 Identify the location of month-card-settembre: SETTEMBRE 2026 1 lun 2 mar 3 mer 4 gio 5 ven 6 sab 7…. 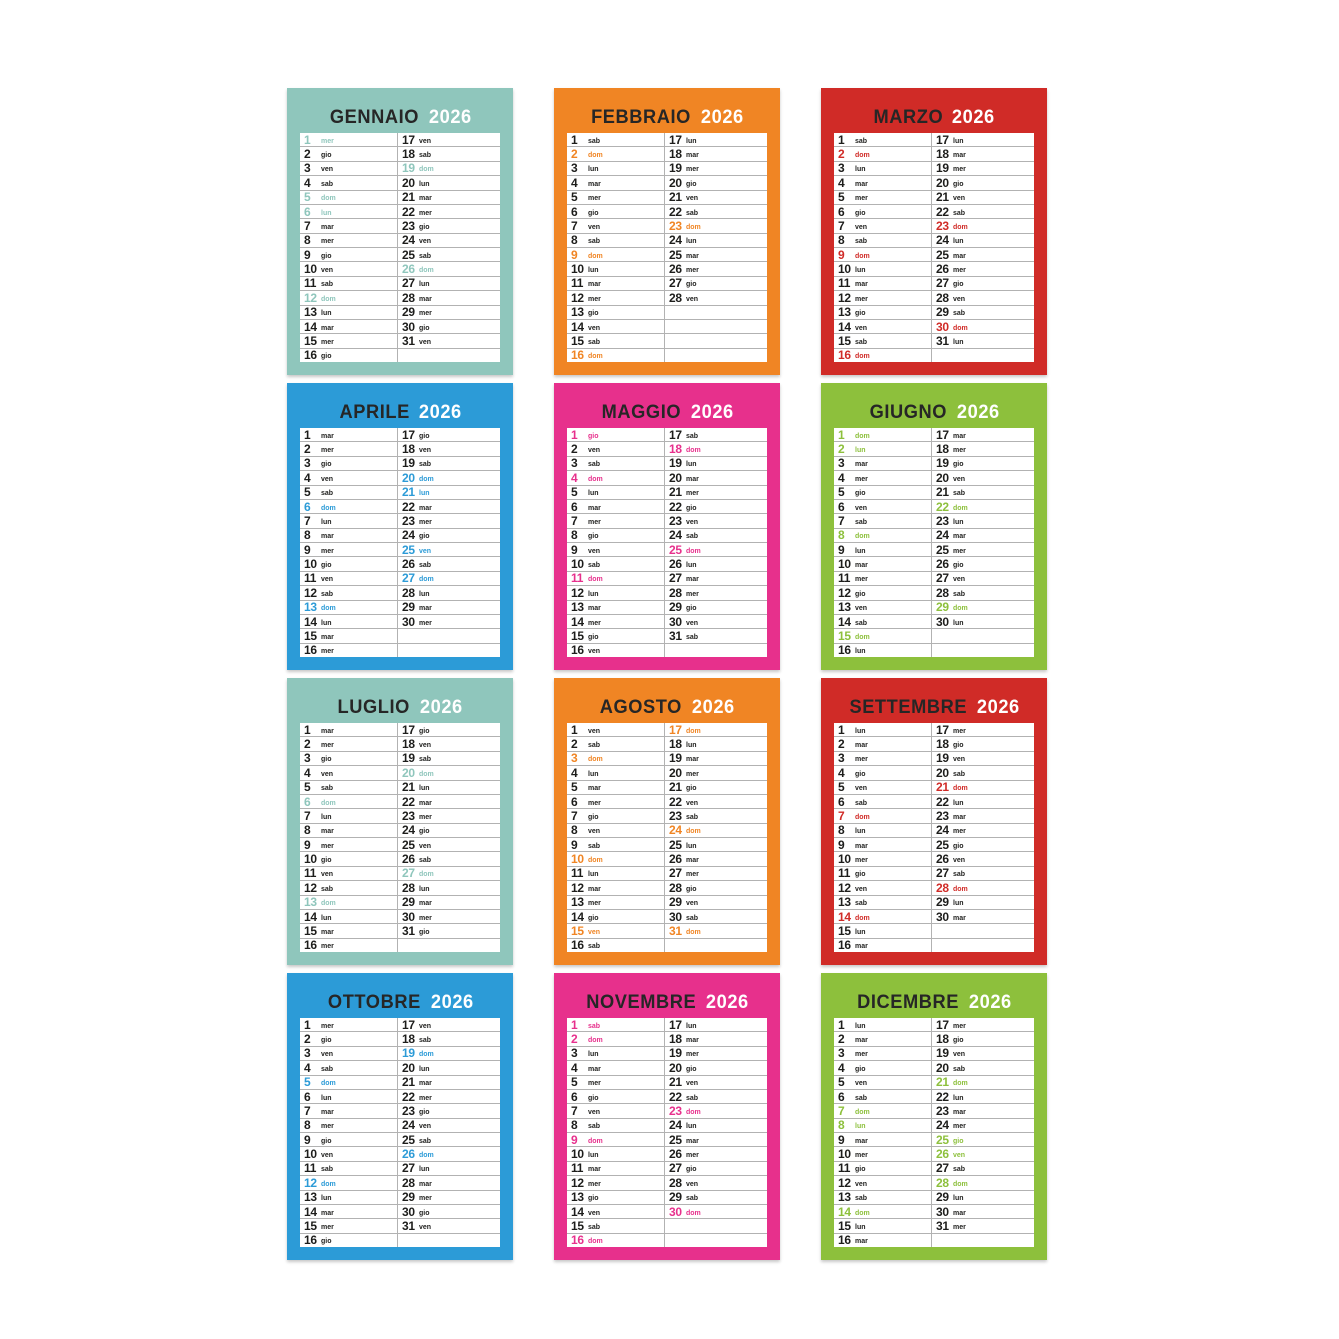
(934, 821).